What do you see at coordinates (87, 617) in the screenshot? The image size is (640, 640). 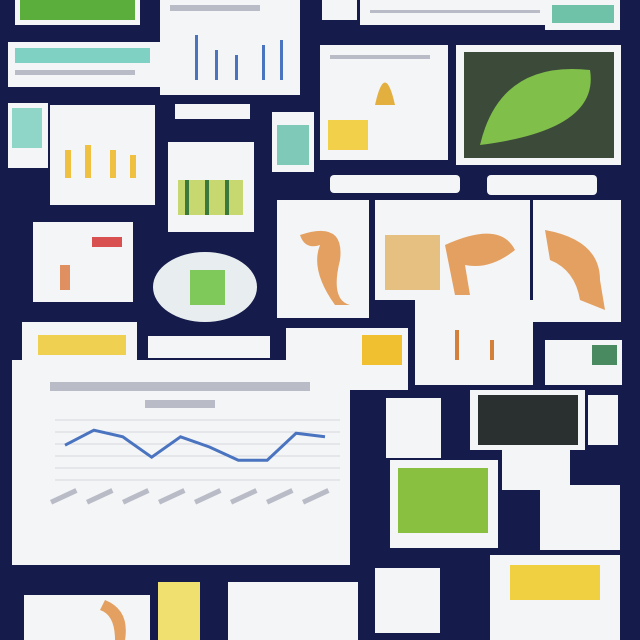 I see `card-bottom-anatomy` at bounding box center [87, 617].